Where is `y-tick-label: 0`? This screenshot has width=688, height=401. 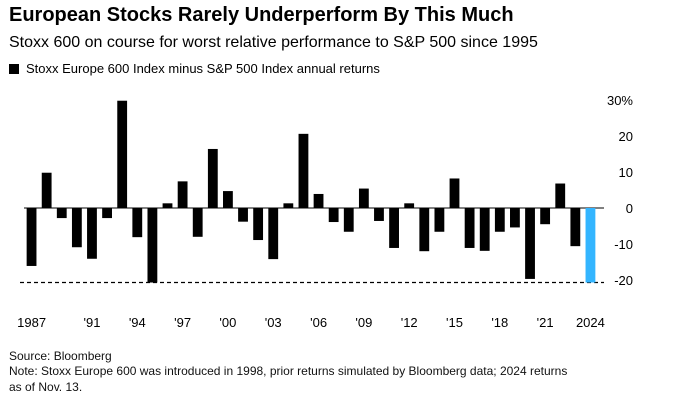
y-tick-label: 0 is located at coordinates (629, 208).